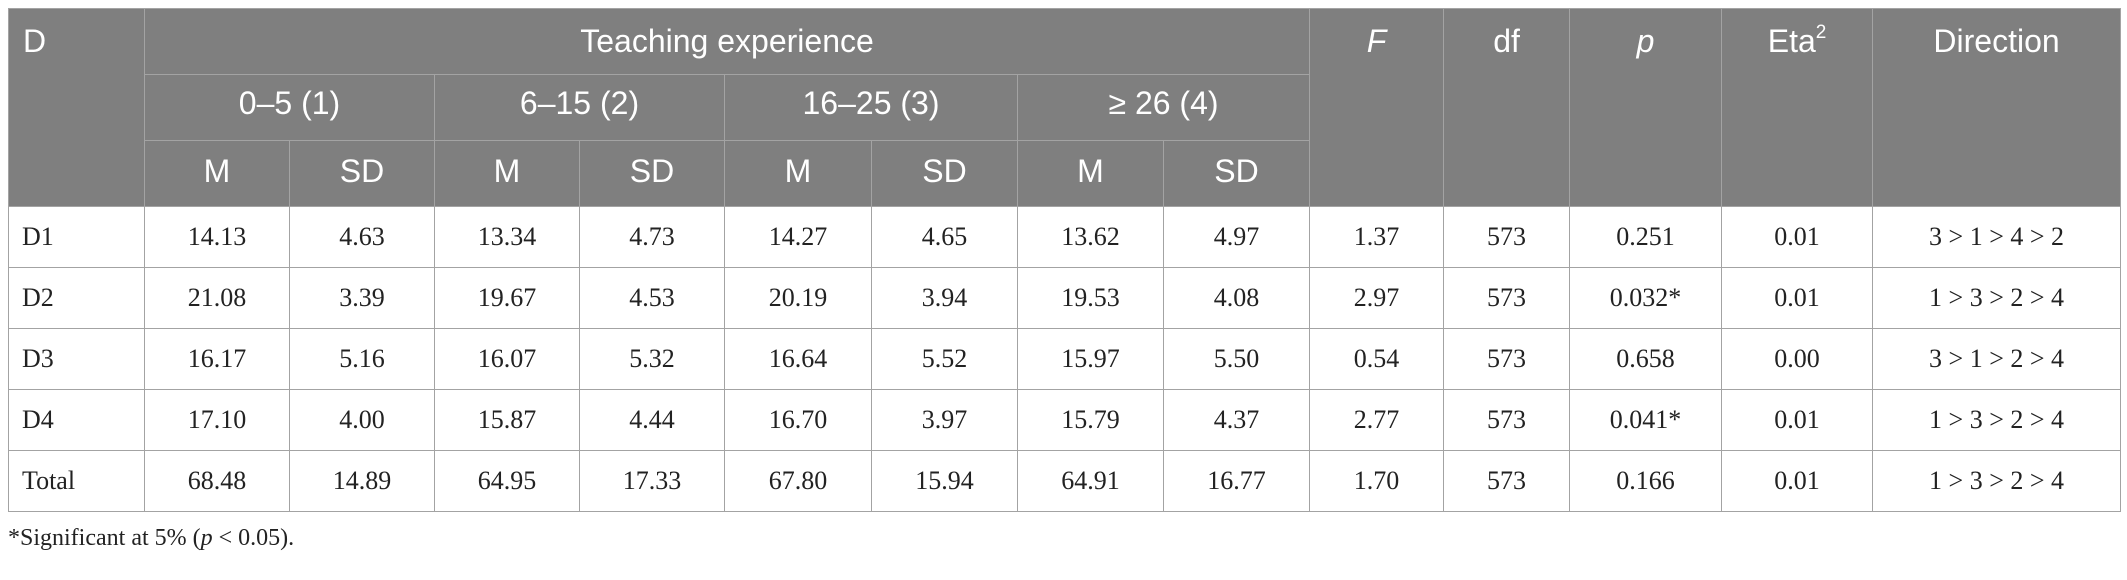 The height and width of the screenshot is (580, 2127). I want to click on f-symbol: F, so click(1376, 41).